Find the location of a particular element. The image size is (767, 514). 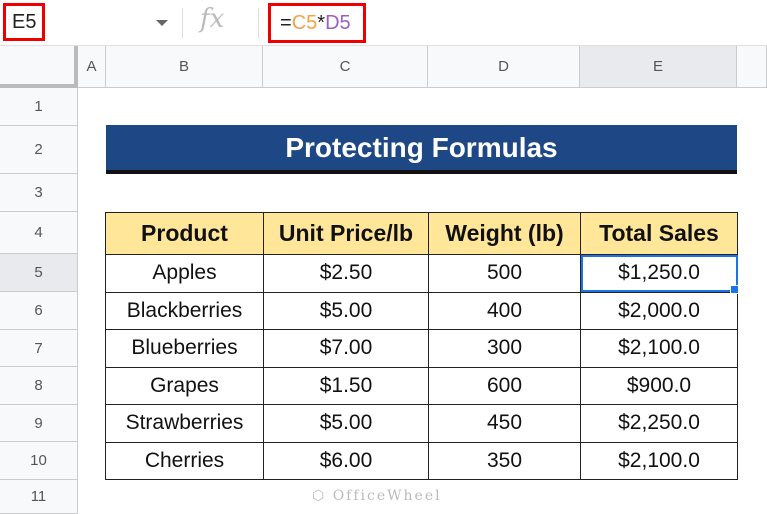

table-cell: 500 is located at coordinates (504, 273).